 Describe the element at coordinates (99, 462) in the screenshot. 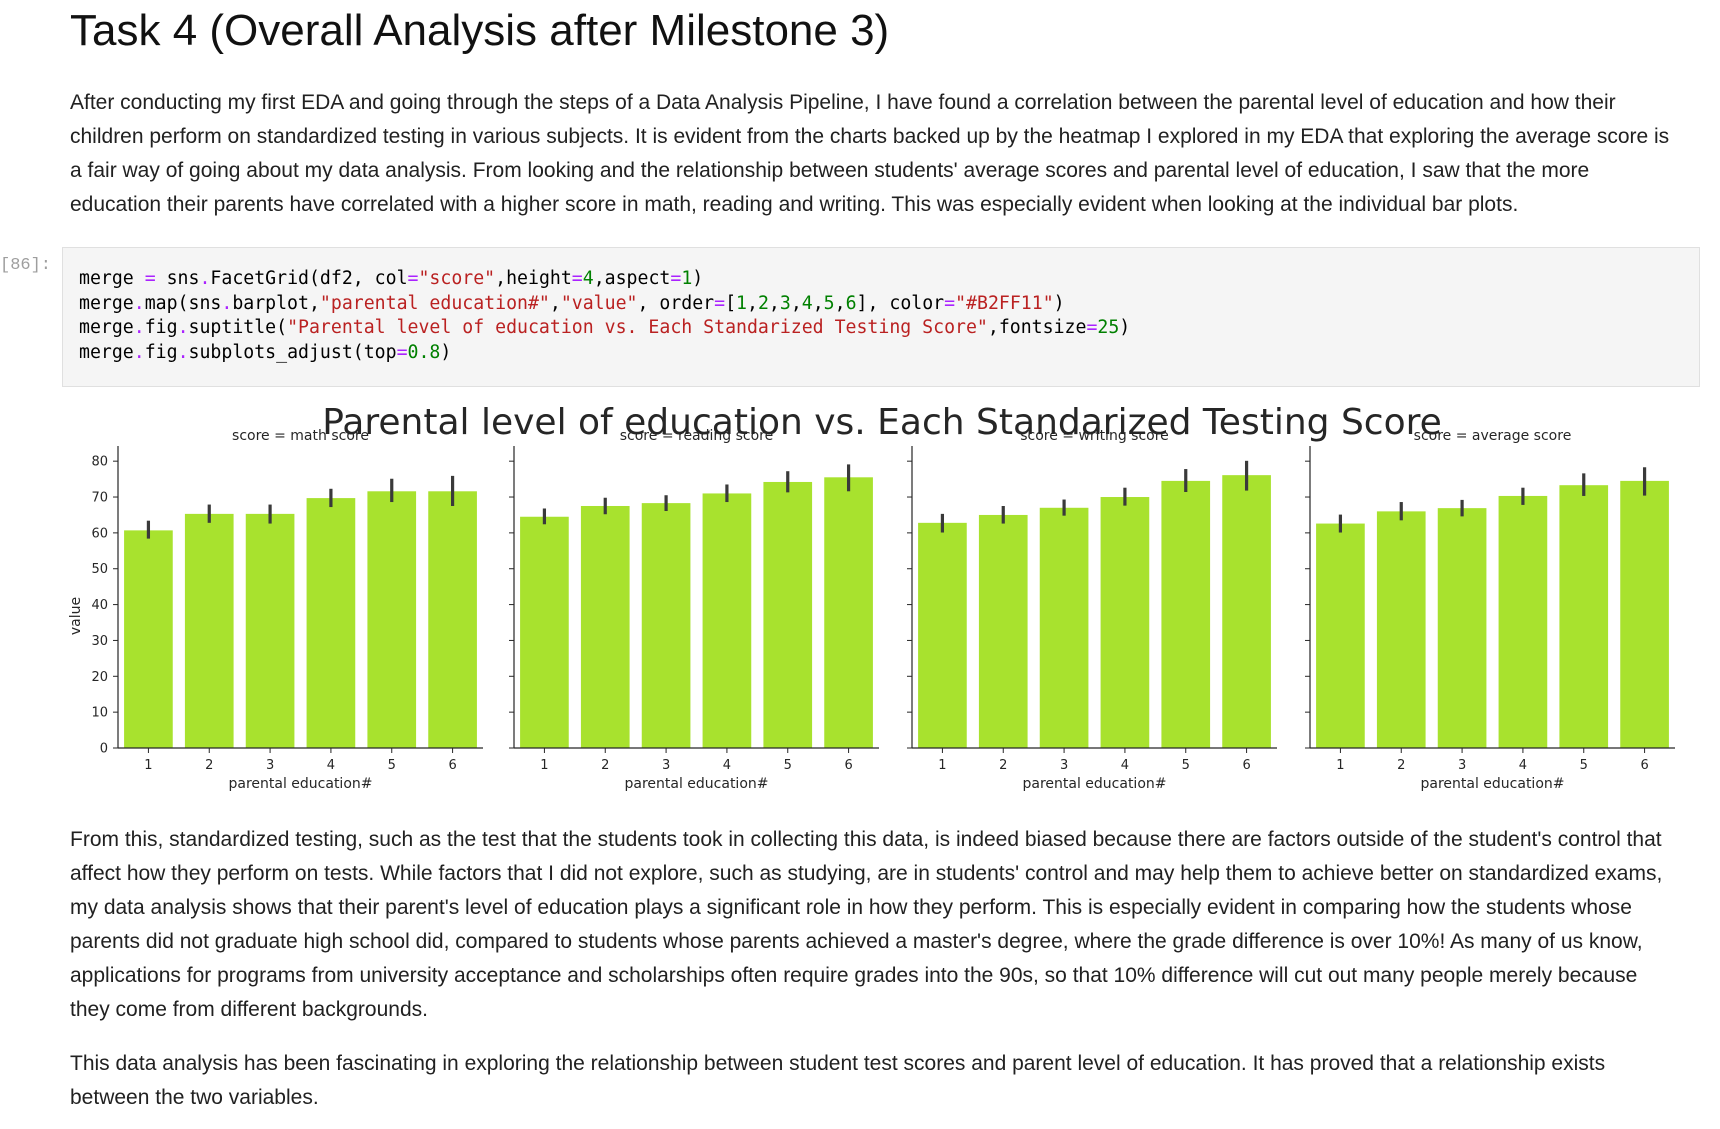

I see `y-tick-label: 80` at that location.